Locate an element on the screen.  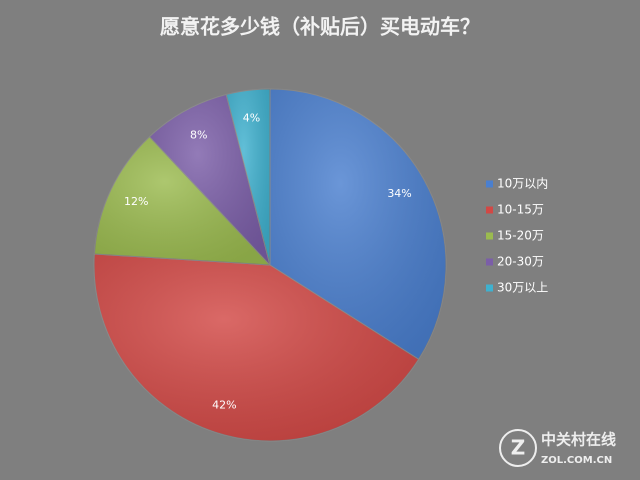
logo-letter: Z is located at coordinates (518, 448).